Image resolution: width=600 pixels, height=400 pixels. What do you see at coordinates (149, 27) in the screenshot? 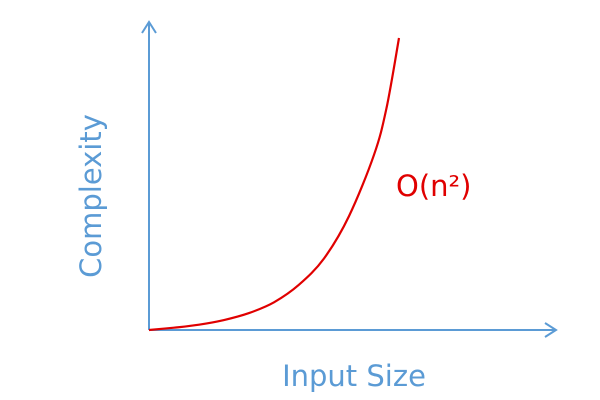
I see `y-axis-arrow-icon` at bounding box center [149, 27].